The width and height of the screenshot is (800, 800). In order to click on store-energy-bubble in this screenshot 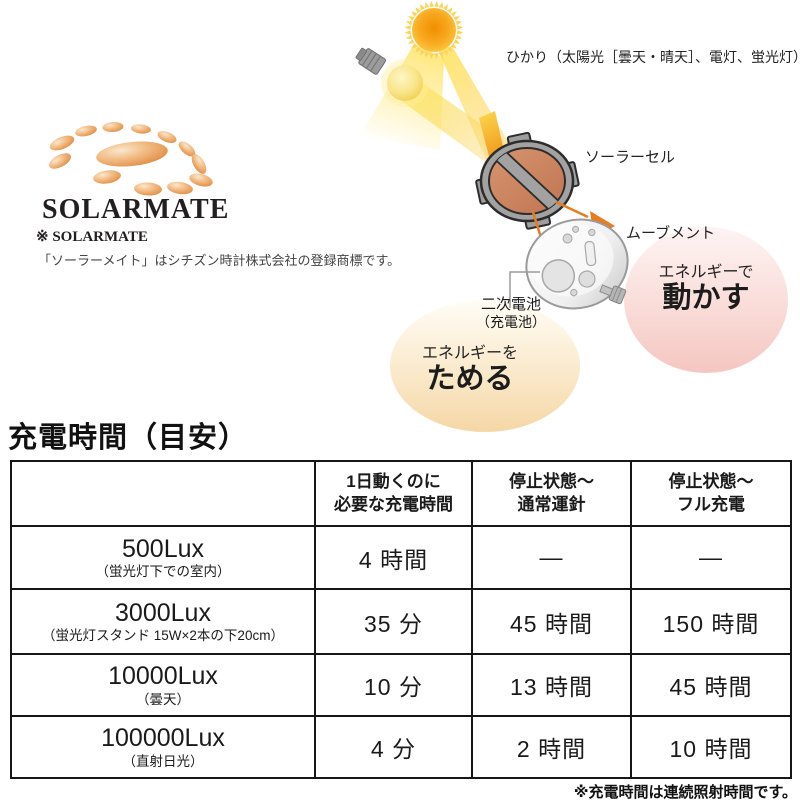, I will do `click(485, 366)`.